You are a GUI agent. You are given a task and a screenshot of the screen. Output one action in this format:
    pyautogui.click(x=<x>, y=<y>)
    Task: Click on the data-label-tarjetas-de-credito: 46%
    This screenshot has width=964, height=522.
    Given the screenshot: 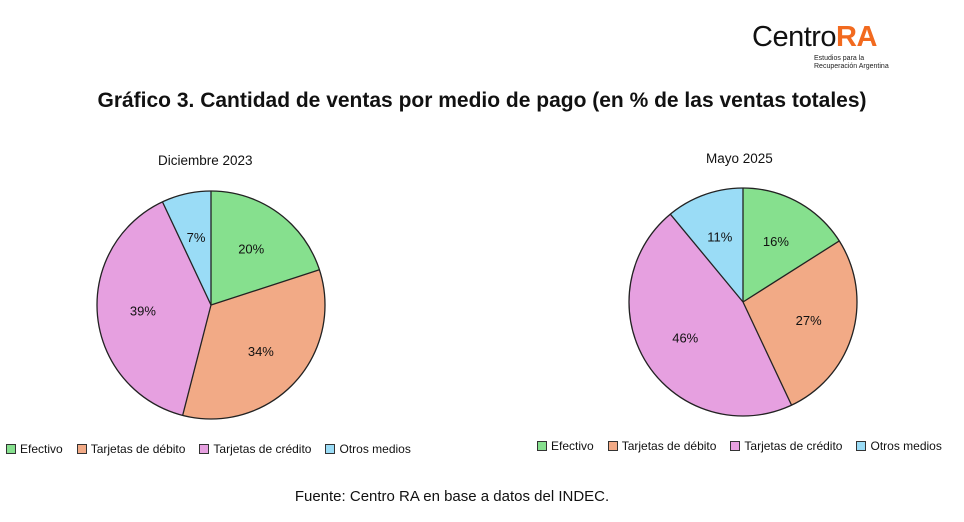 What is the action you would take?
    pyautogui.click(x=685, y=338)
    